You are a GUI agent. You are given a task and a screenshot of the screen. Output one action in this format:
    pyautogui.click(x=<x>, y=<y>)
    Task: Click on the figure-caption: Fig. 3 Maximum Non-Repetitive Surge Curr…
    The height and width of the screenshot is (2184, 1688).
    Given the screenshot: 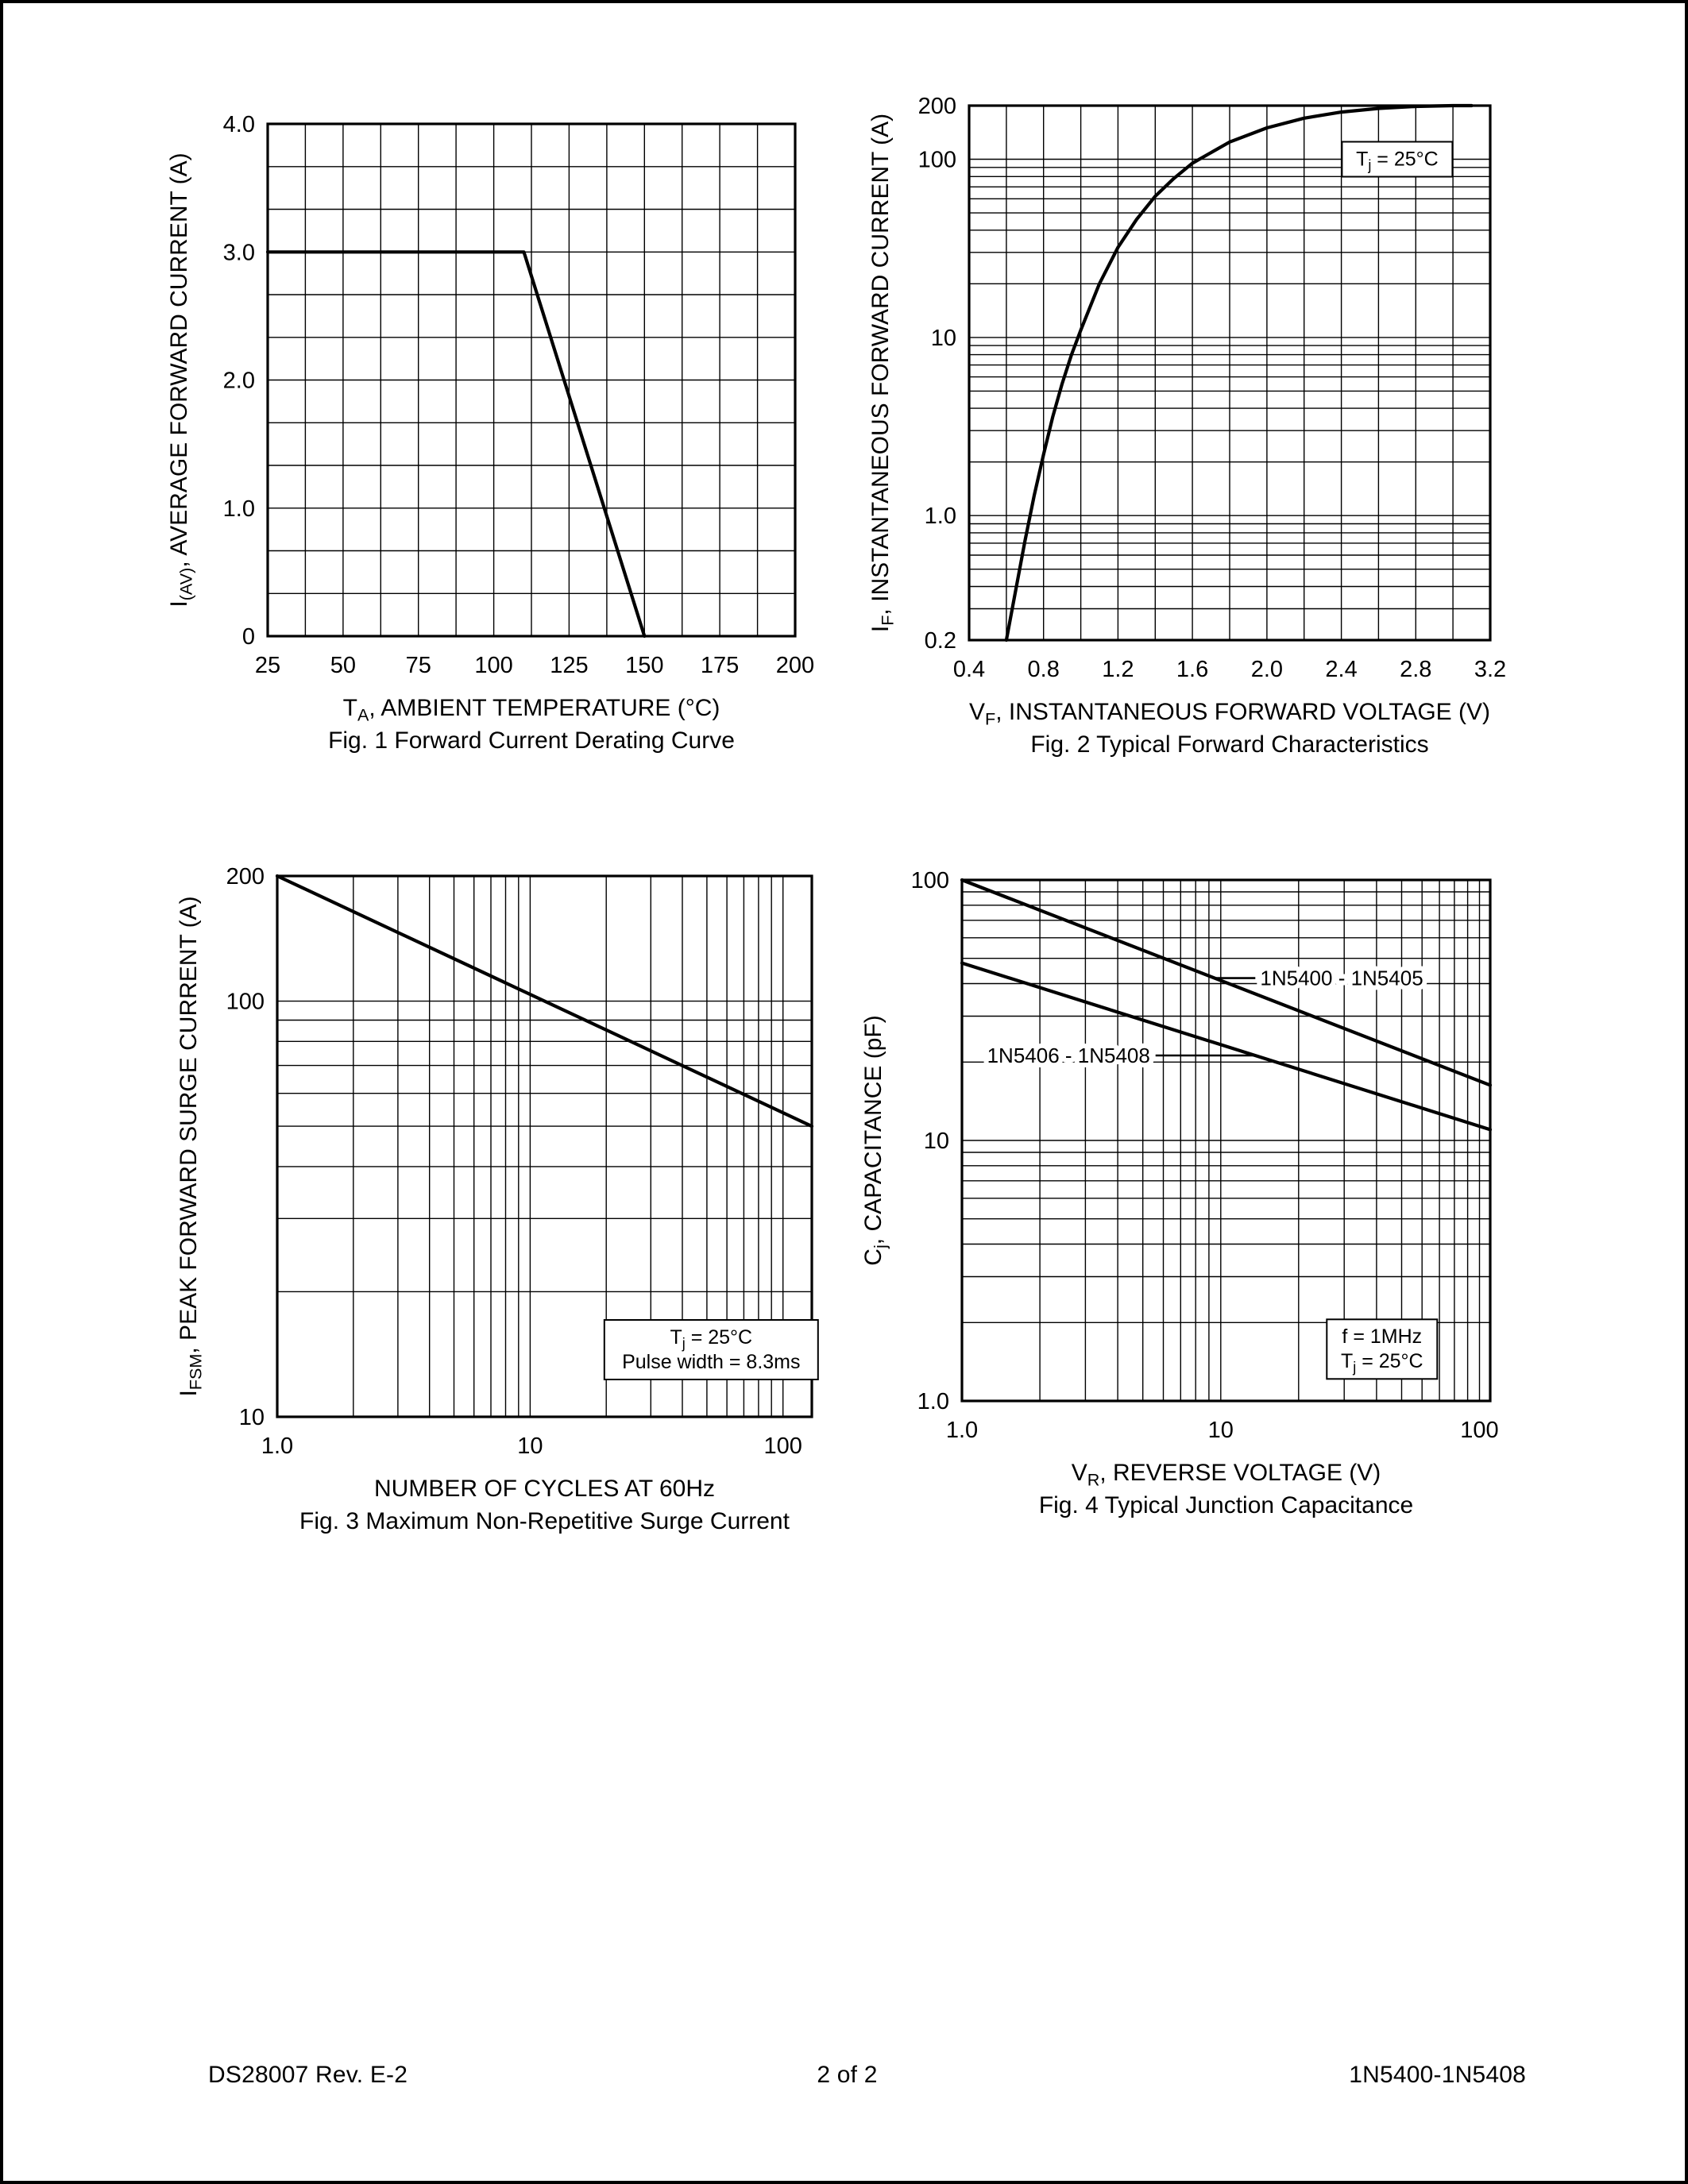 What is the action you would take?
    pyautogui.click(x=544, y=1521)
    